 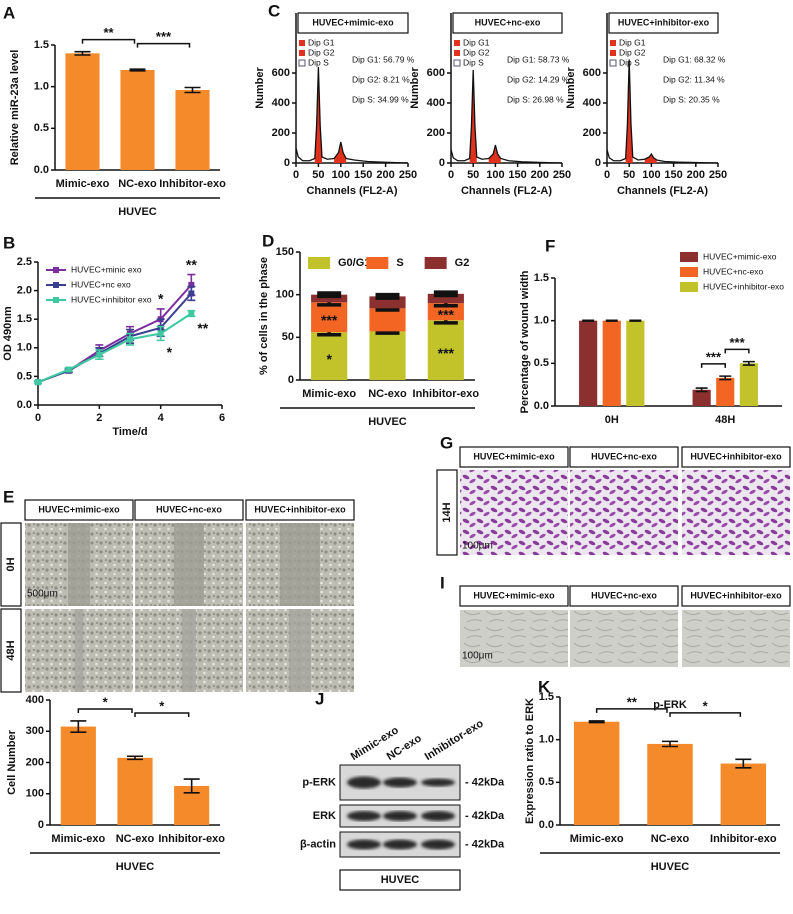 I want to click on x-tick-label: 250, so click(x=562, y=175).